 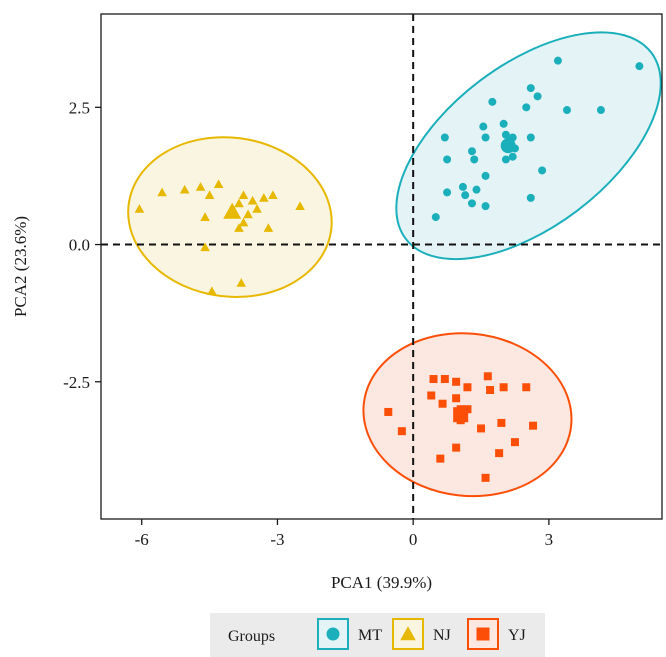 What do you see at coordinates (442, 635) in the screenshot?
I see `legend-label-nj: NJ` at bounding box center [442, 635].